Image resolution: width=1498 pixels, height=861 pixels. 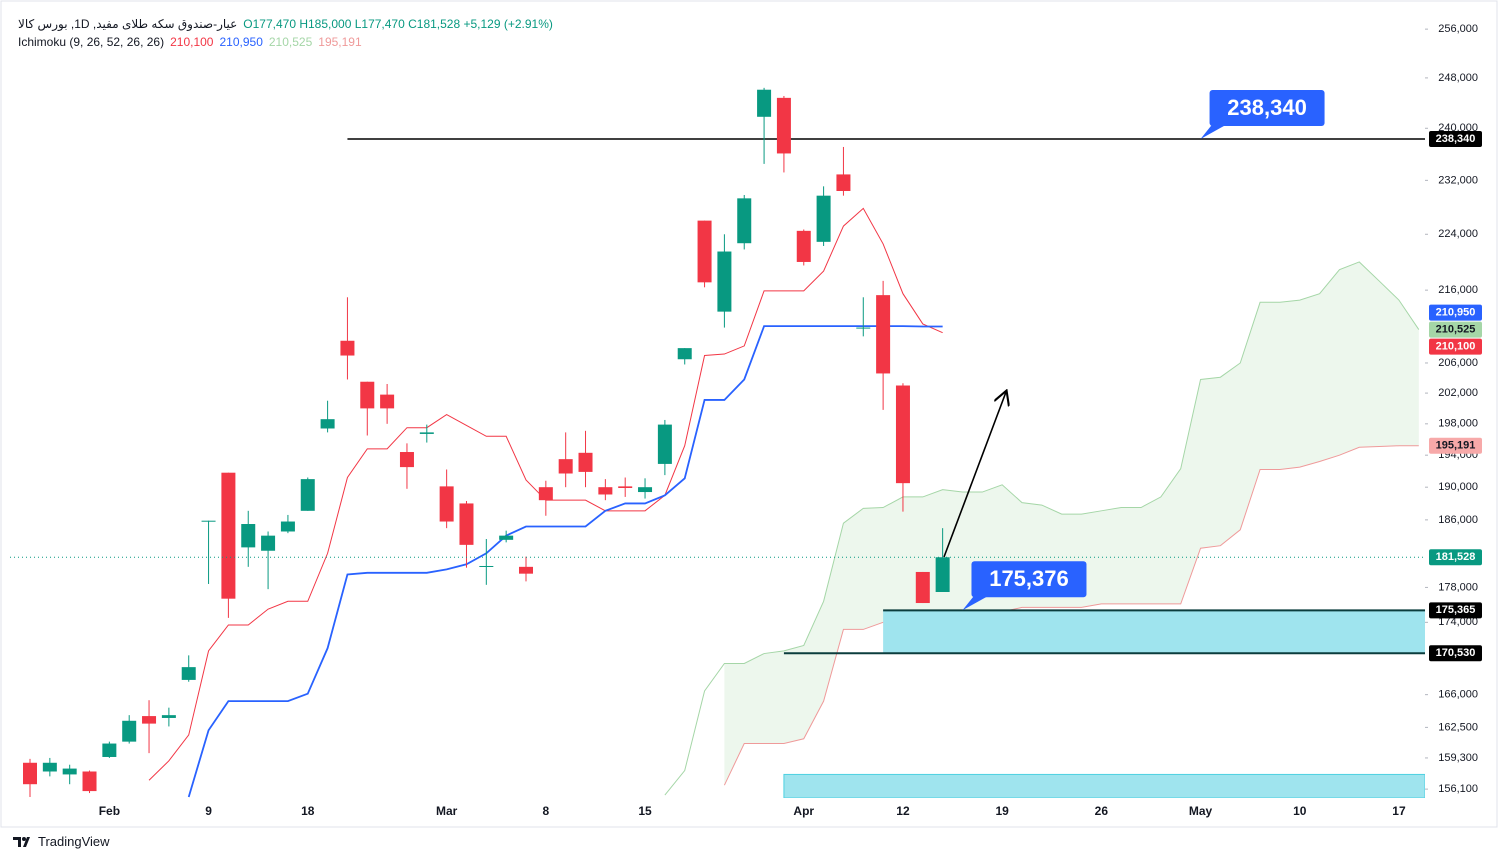 What do you see at coordinates (1104, 785) in the screenshot?
I see `lower-zone` at bounding box center [1104, 785].